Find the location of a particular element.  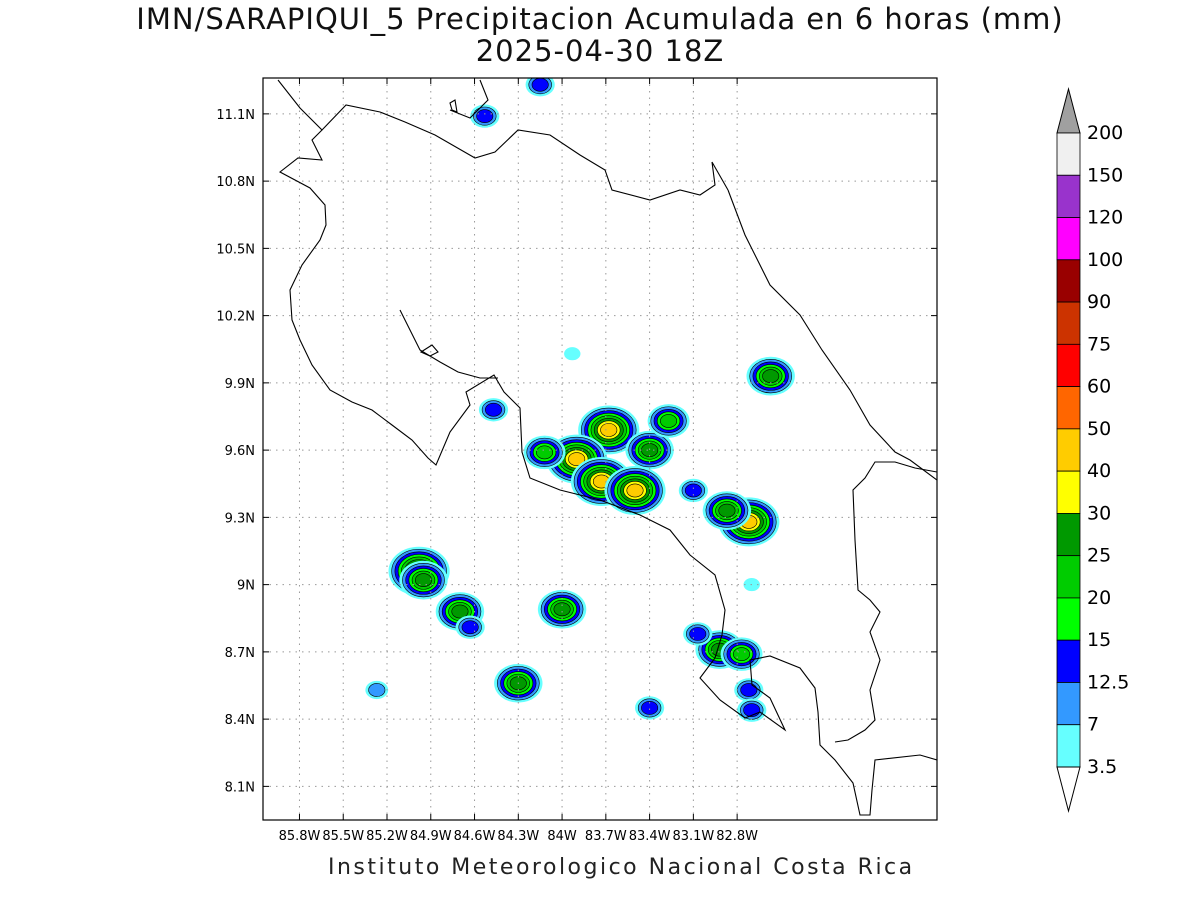

lat-tick-label: 11.1N is located at coordinates (235, 115).